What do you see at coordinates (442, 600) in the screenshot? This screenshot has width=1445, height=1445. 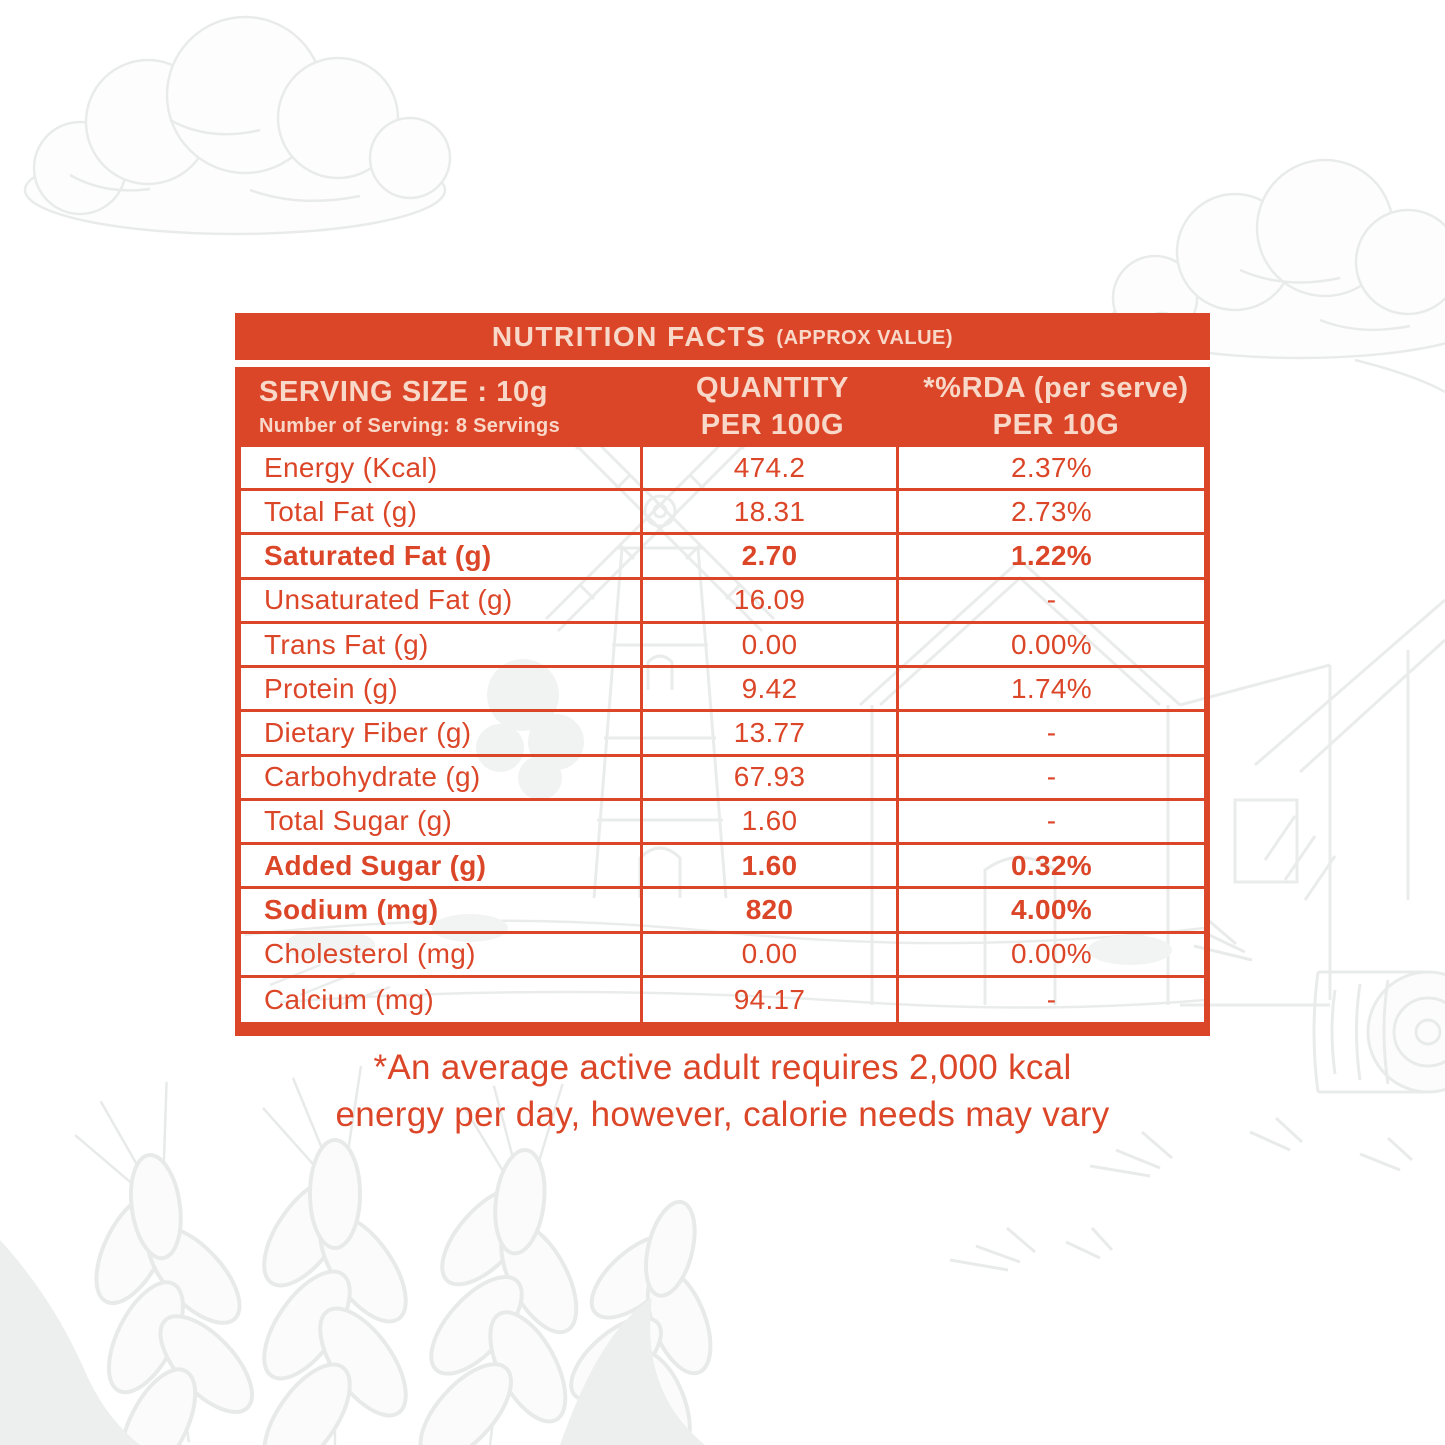 I see `nutrient-label: Unsaturated Fat (g)` at bounding box center [442, 600].